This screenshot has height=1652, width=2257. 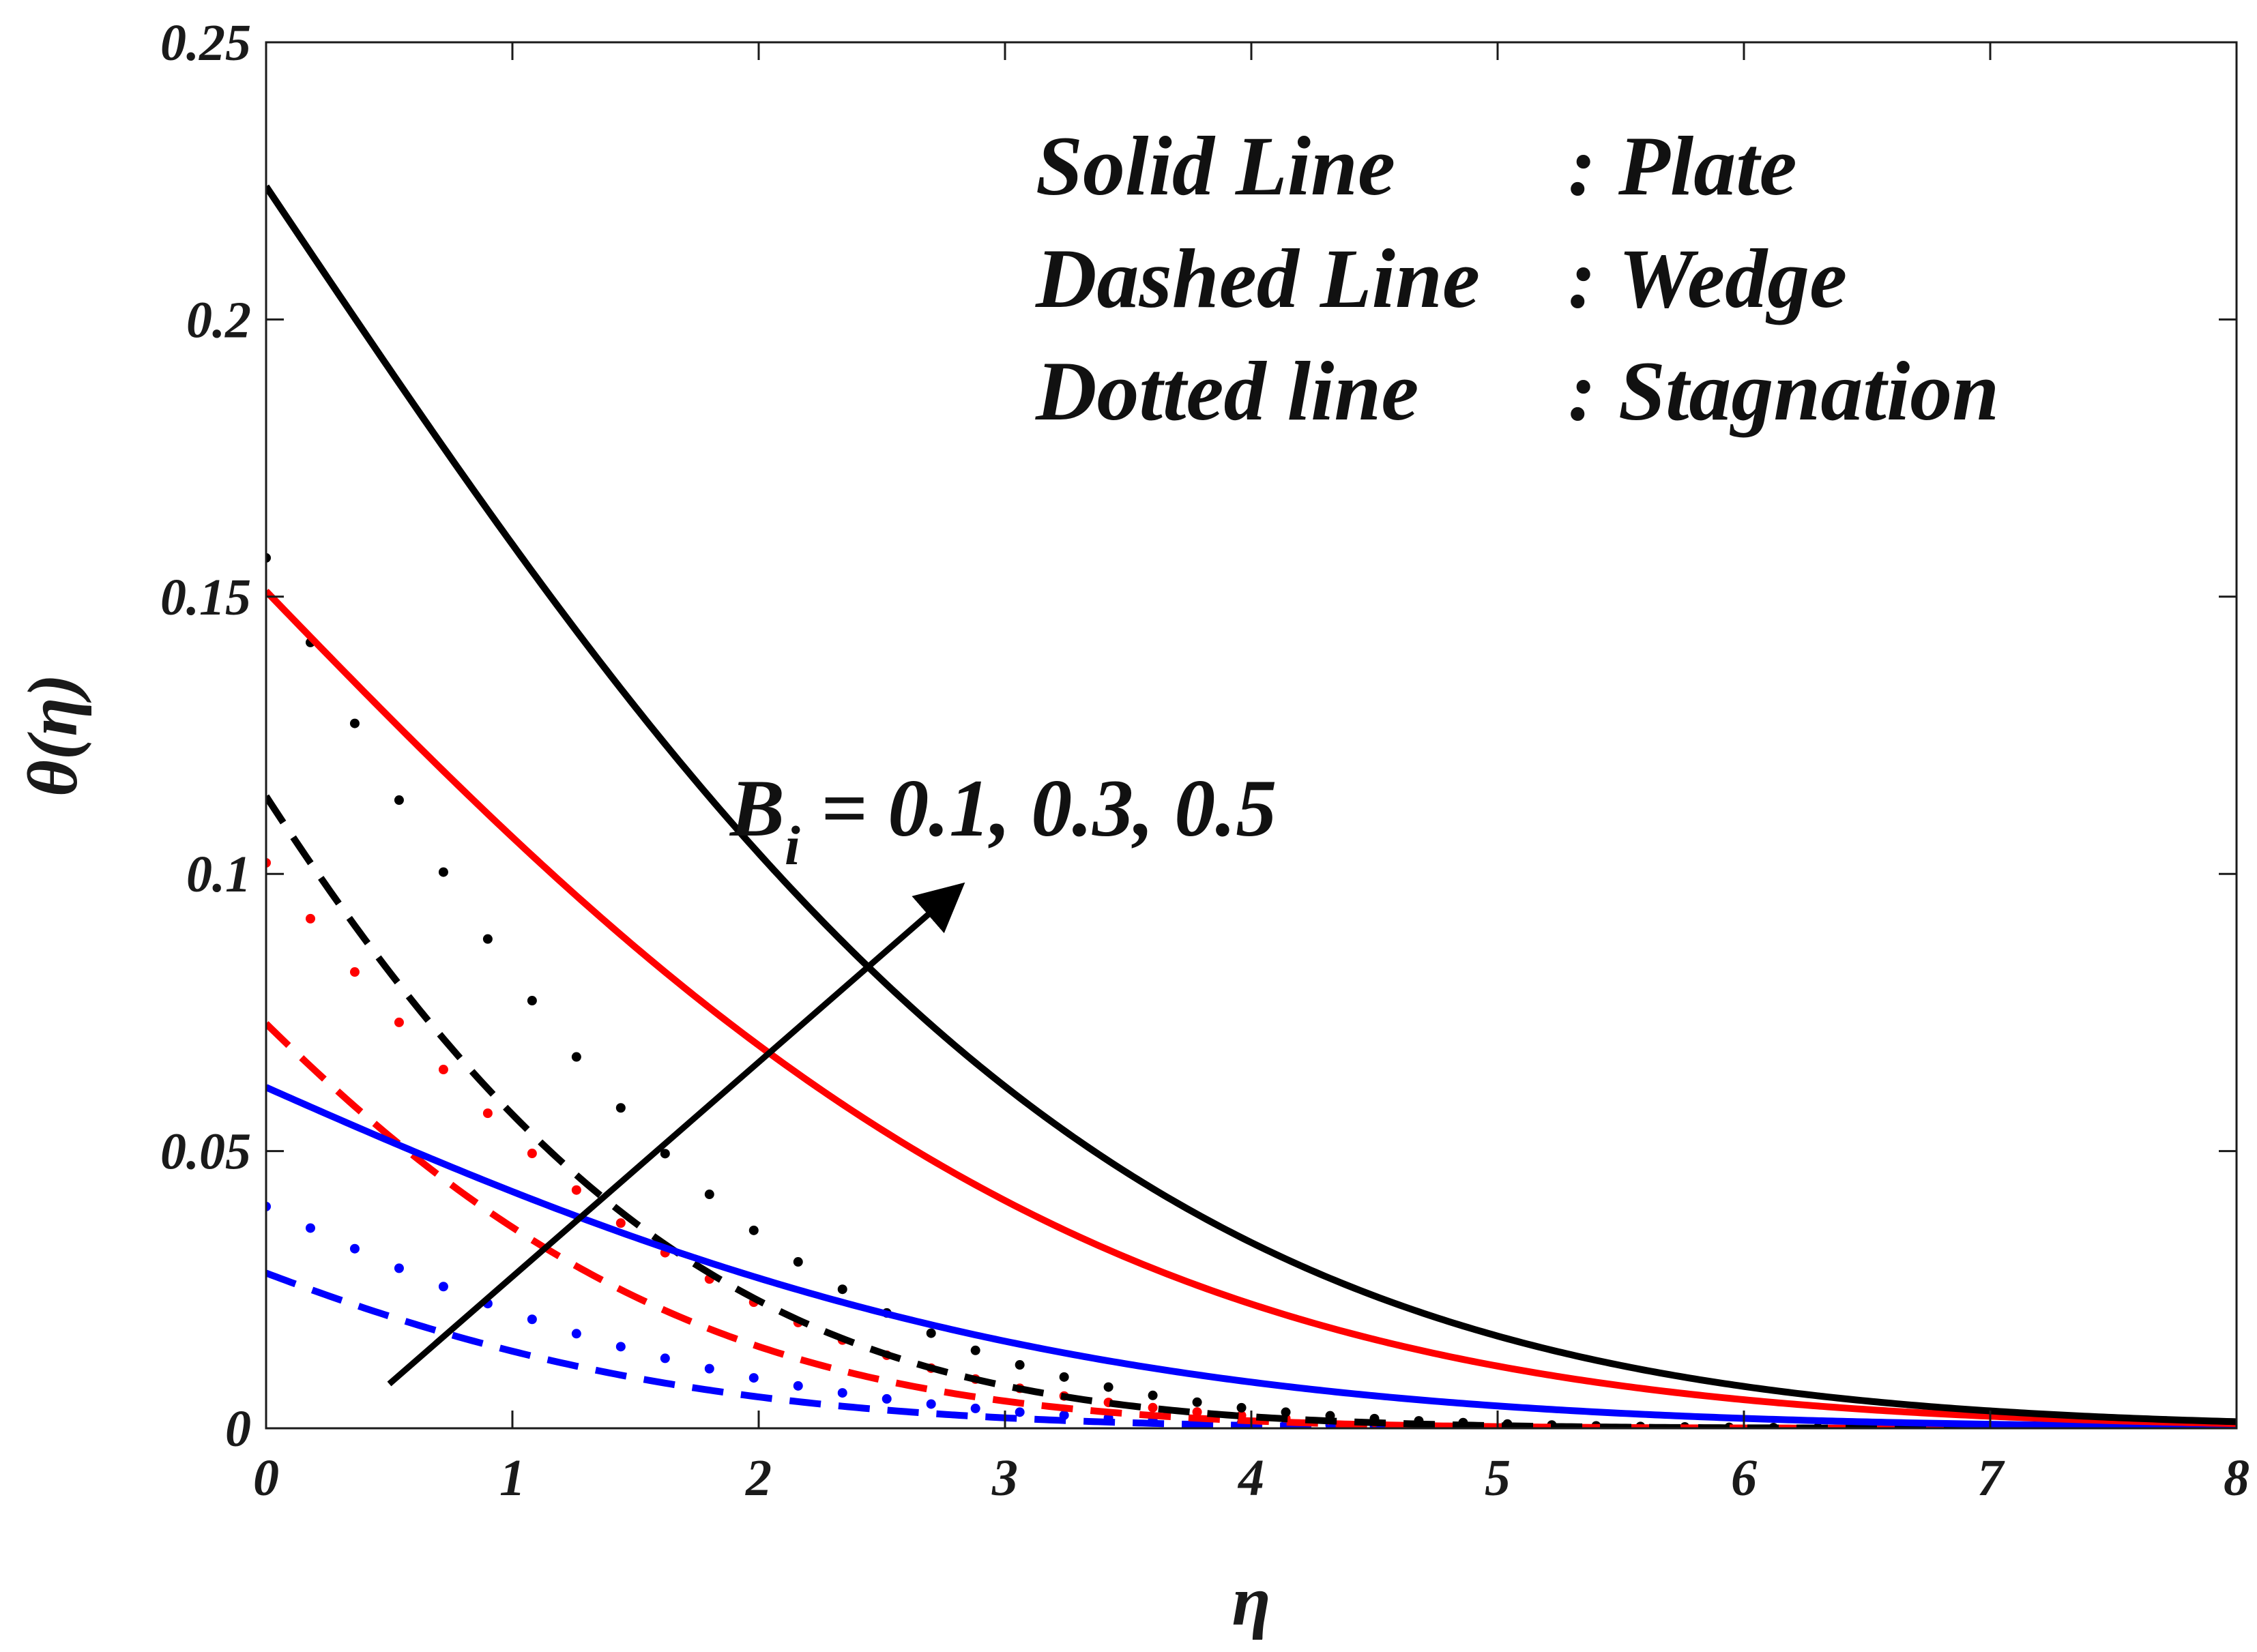 What do you see at coordinates (218, 875) in the screenshot?
I see `y-tick-label: 0.1` at bounding box center [218, 875].